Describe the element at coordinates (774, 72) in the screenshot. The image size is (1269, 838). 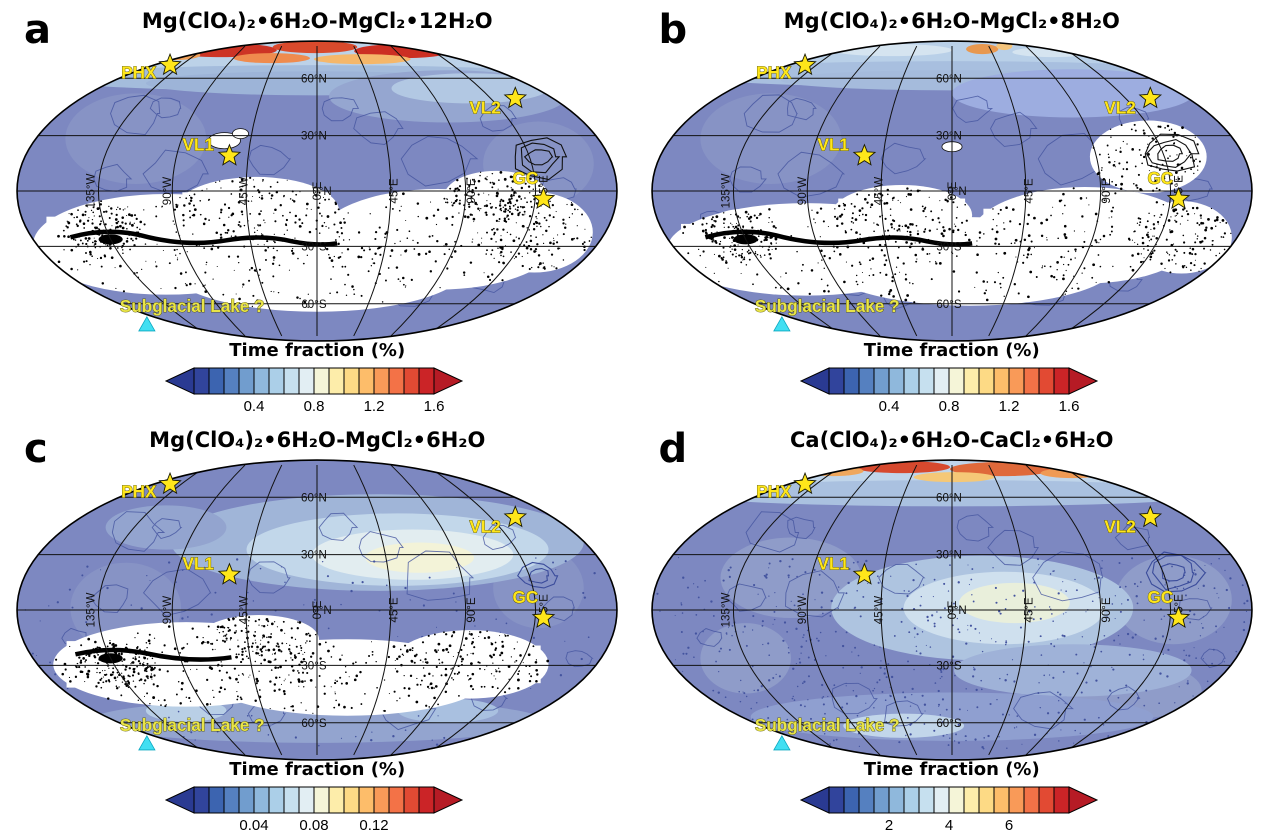
I see `site-label-phx: PHX` at that location.